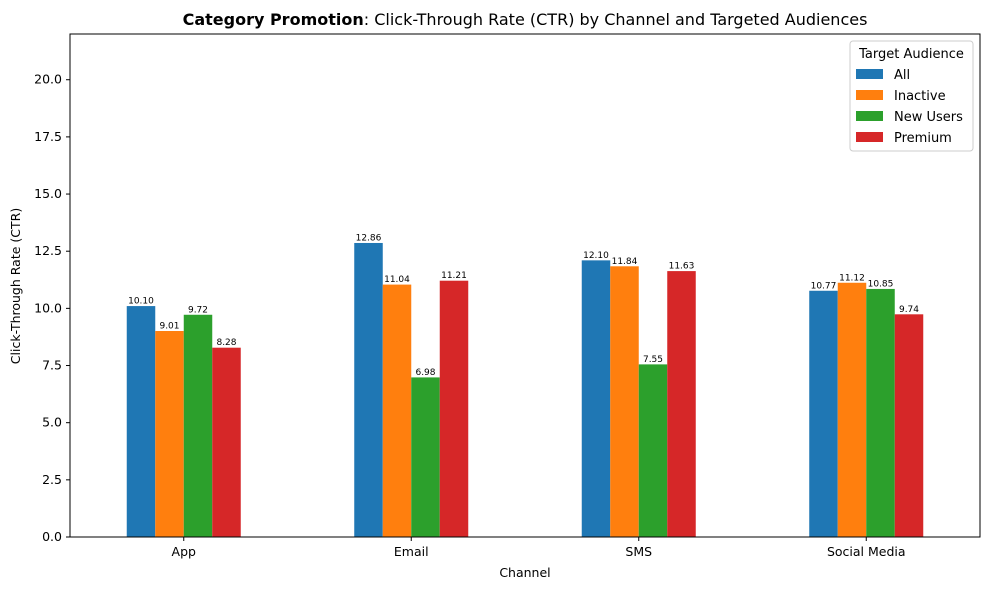 Image resolution: width=989 pixels, height=590 pixels. What do you see at coordinates (682, 267) in the screenshot?
I see `bar-value-label: 11.63` at bounding box center [682, 267].